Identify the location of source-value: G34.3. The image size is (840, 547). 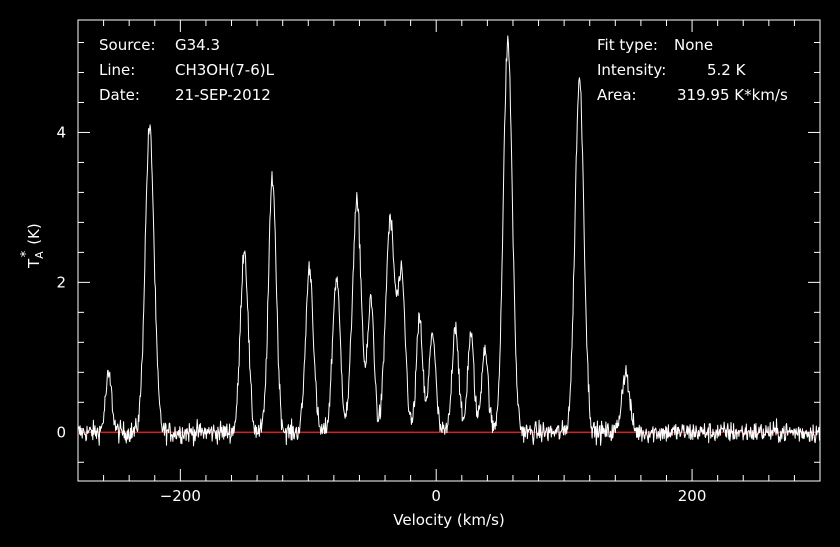
(198, 45).